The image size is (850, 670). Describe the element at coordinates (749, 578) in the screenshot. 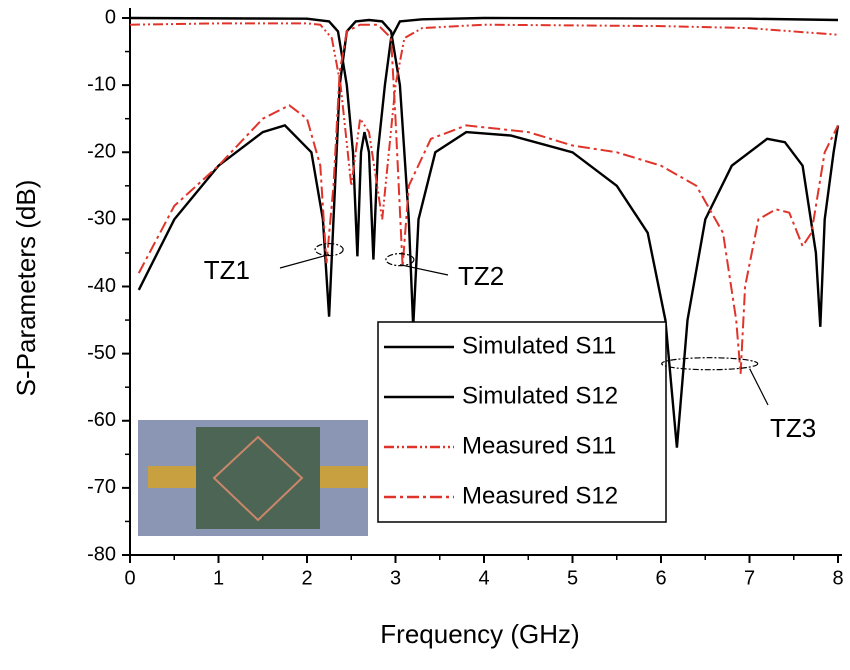

I see `x-tick-label: 7` at that location.